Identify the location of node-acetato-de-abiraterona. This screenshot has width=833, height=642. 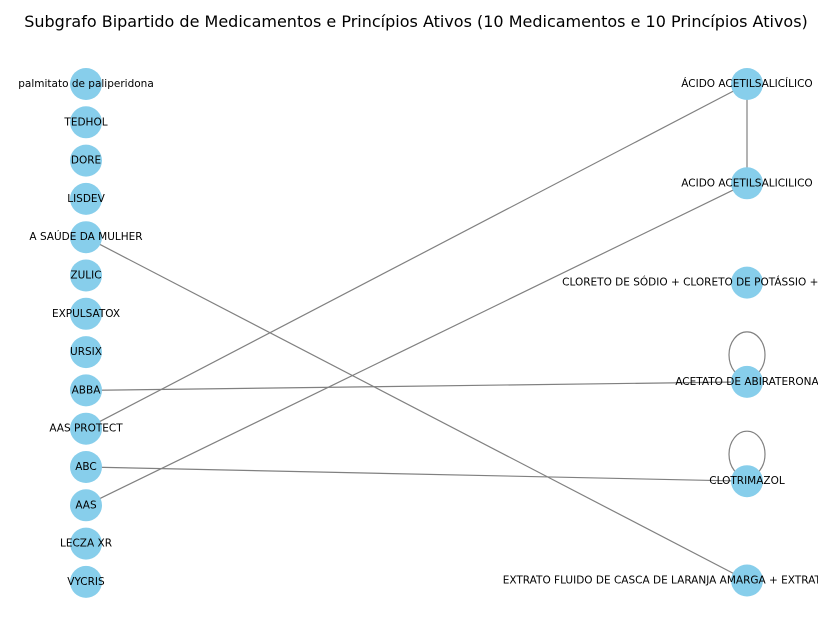
(747, 381).